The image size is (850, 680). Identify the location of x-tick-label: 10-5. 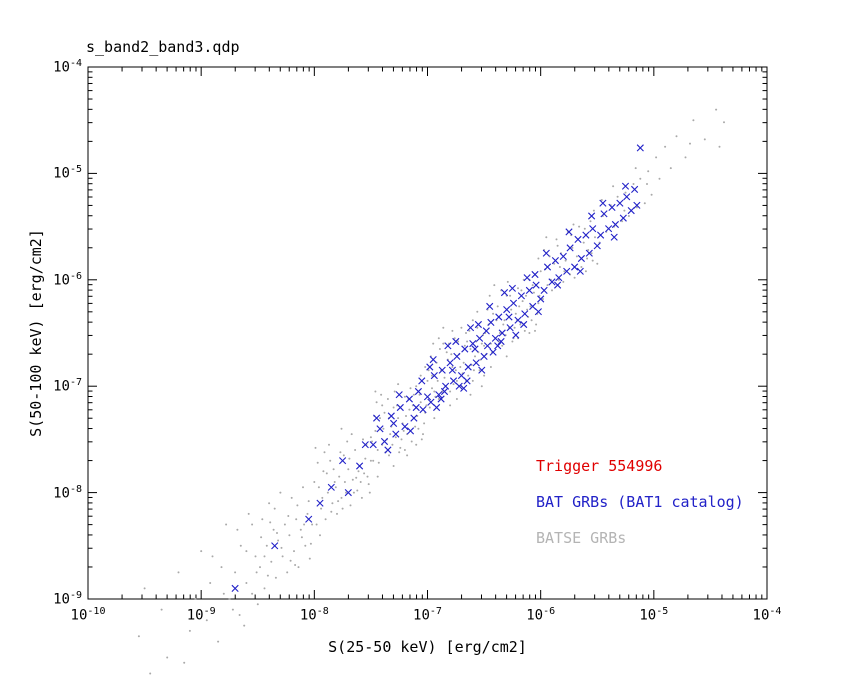
(654, 615).